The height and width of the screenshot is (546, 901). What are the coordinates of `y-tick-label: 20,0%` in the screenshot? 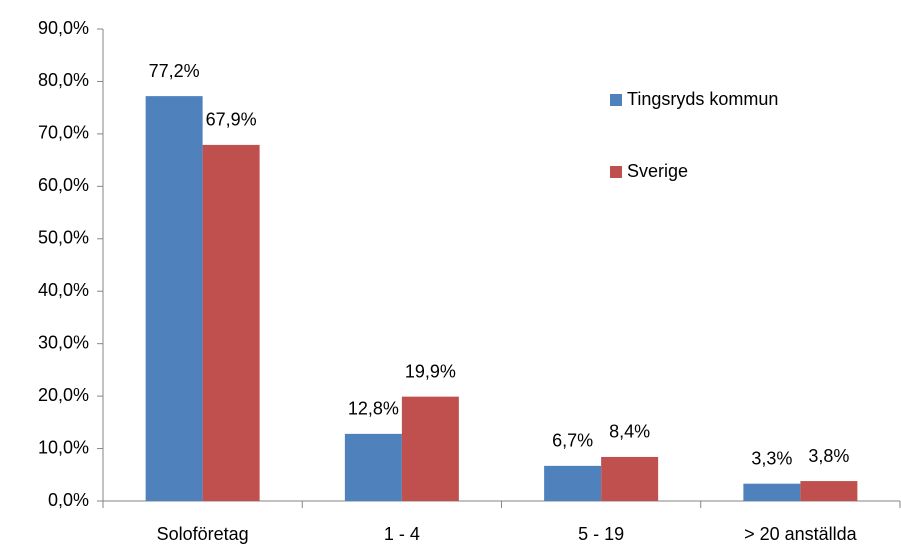 It's located at (63, 395).